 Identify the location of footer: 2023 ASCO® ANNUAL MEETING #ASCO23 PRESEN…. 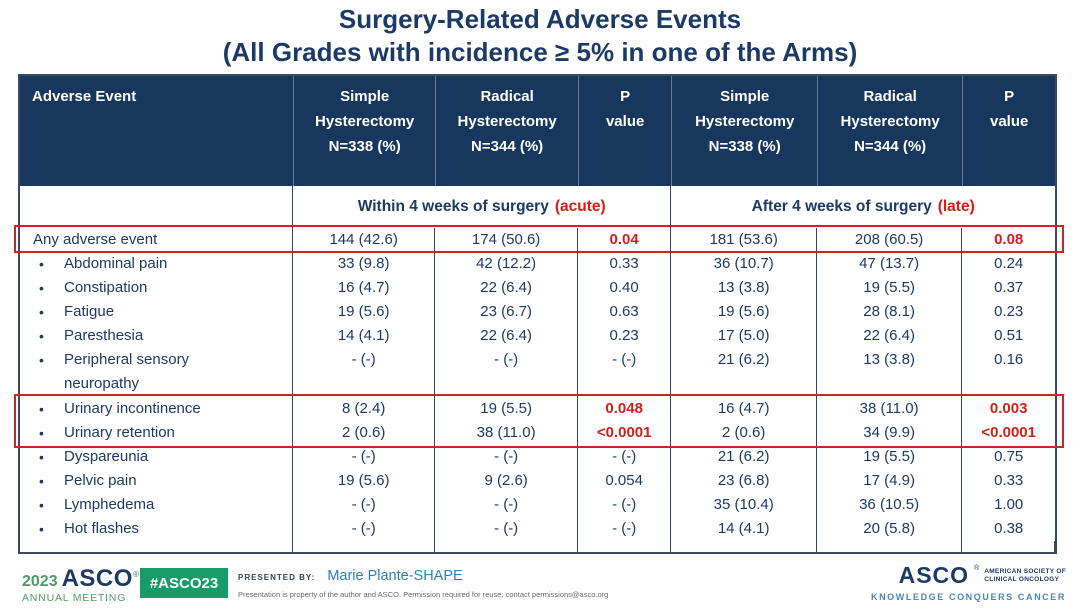
(540, 582).